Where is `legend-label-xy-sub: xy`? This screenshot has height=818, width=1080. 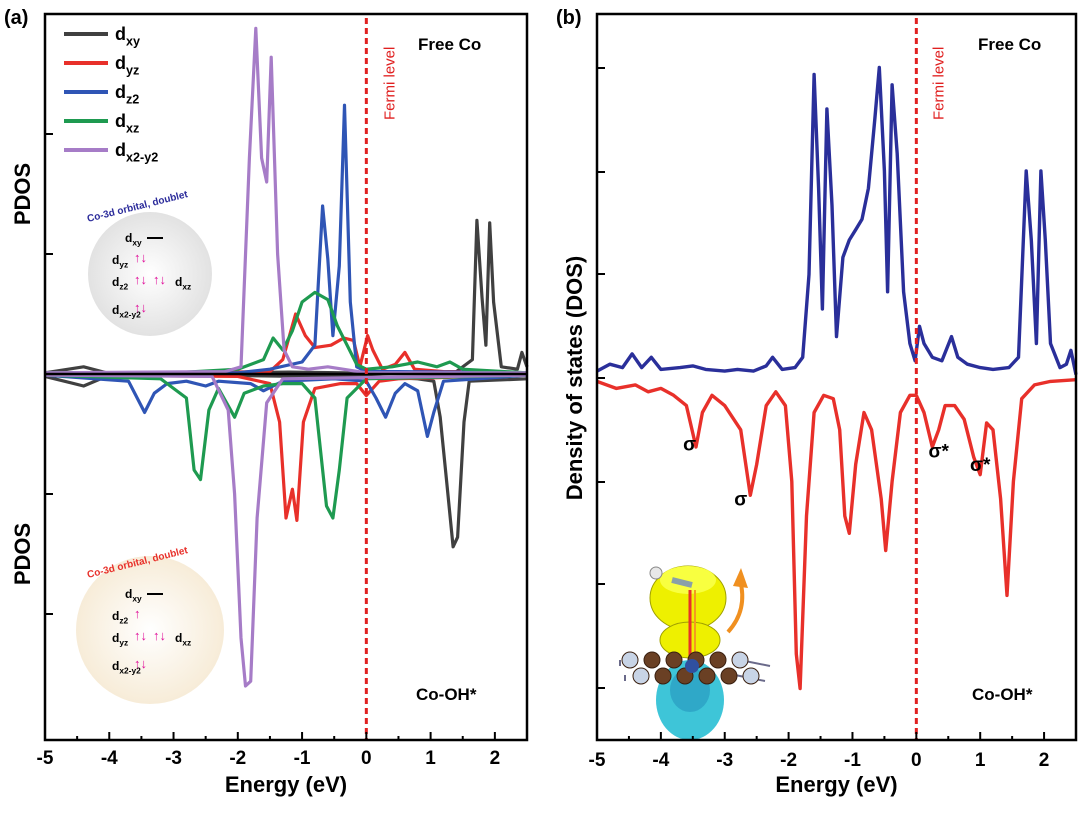
legend-label-xy-sub: xy is located at coordinates (133, 41).